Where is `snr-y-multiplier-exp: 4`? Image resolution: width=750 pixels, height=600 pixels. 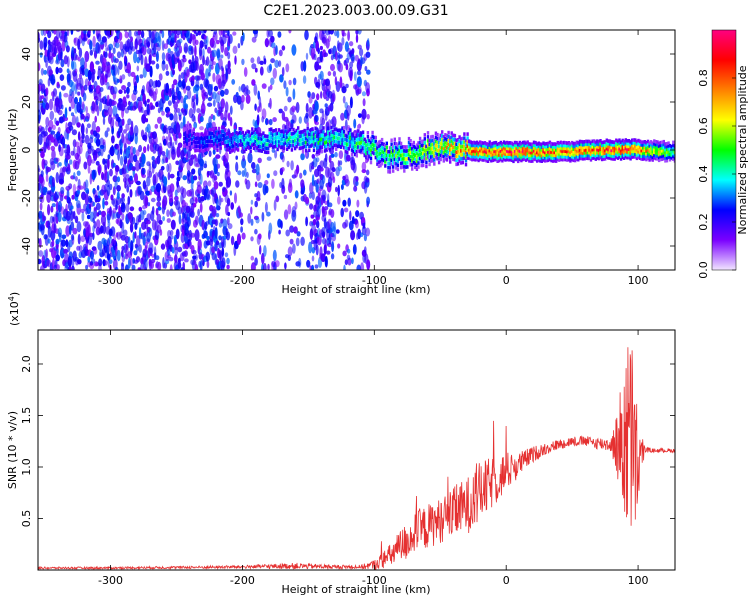 snr-y-multiplier-exp: 4 is located at coordinates (11, 298).